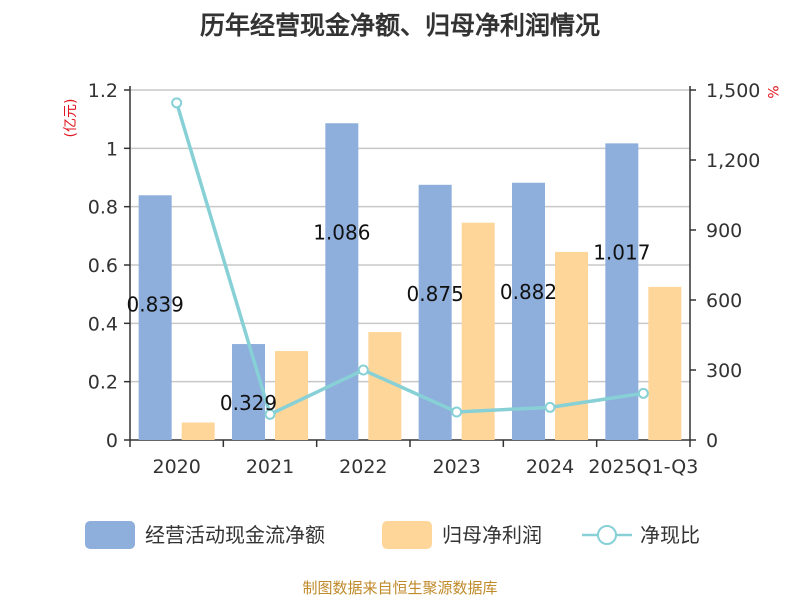 The height and width of the screenshot is (600, 800). What do you see at coordinates (270, 467) in the screenshot?
I see `x-tick-label: 2021` at bounding box center [270, 467].